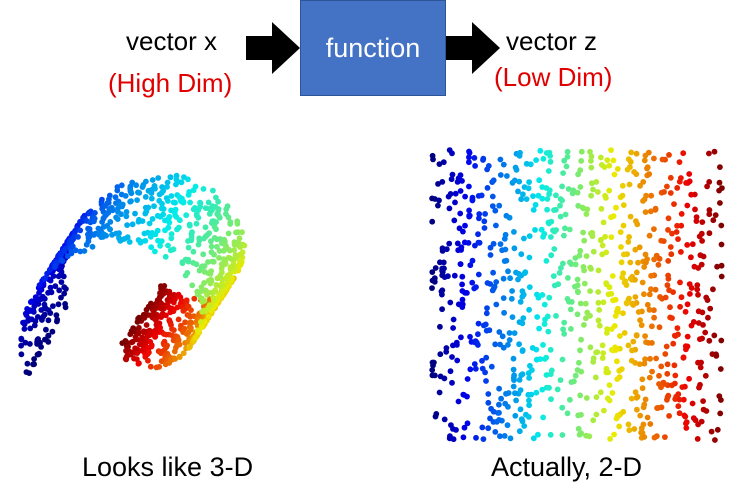 This screenshot has width=746, height=494. What do you see at coordinates (170, 83) in the screenshot?
I see `input-dim-label: (High Dim)` at bounding box center [170, 83].